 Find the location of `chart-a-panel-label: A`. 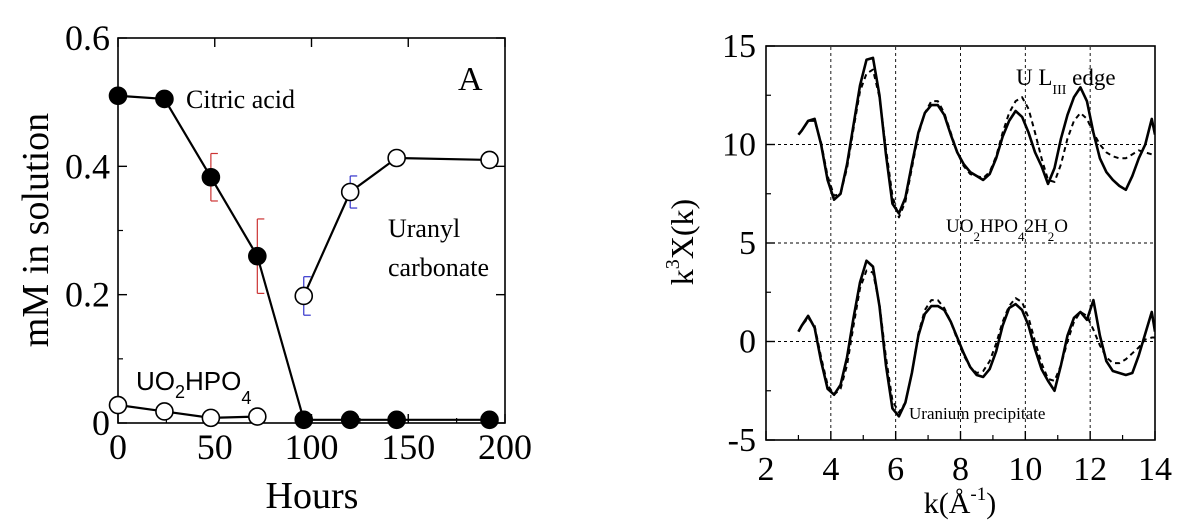

chart-a-panel-label: A is located at coordinates (470, 79).